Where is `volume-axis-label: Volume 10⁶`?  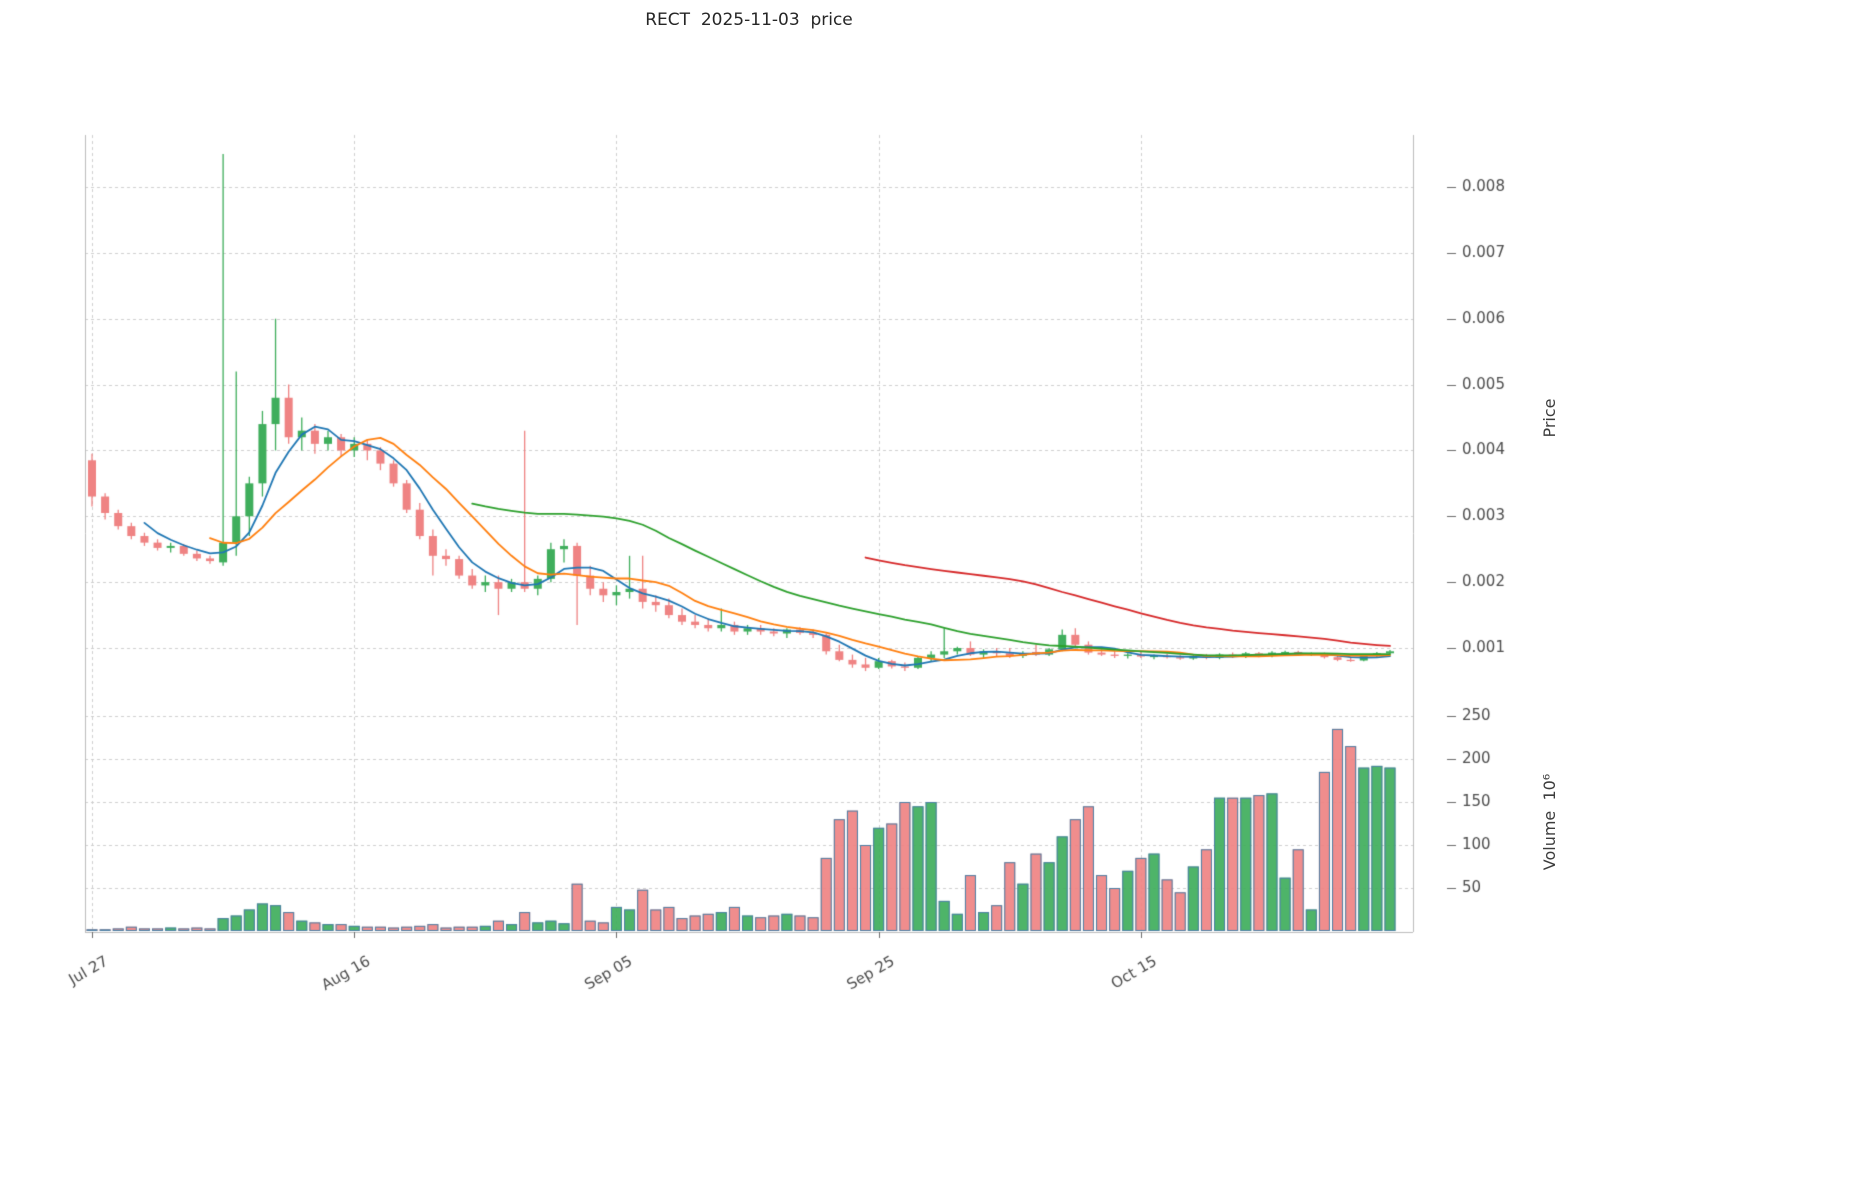 volume-axis-label: Volume 10⁶ is located at coordinates (1549, 822).